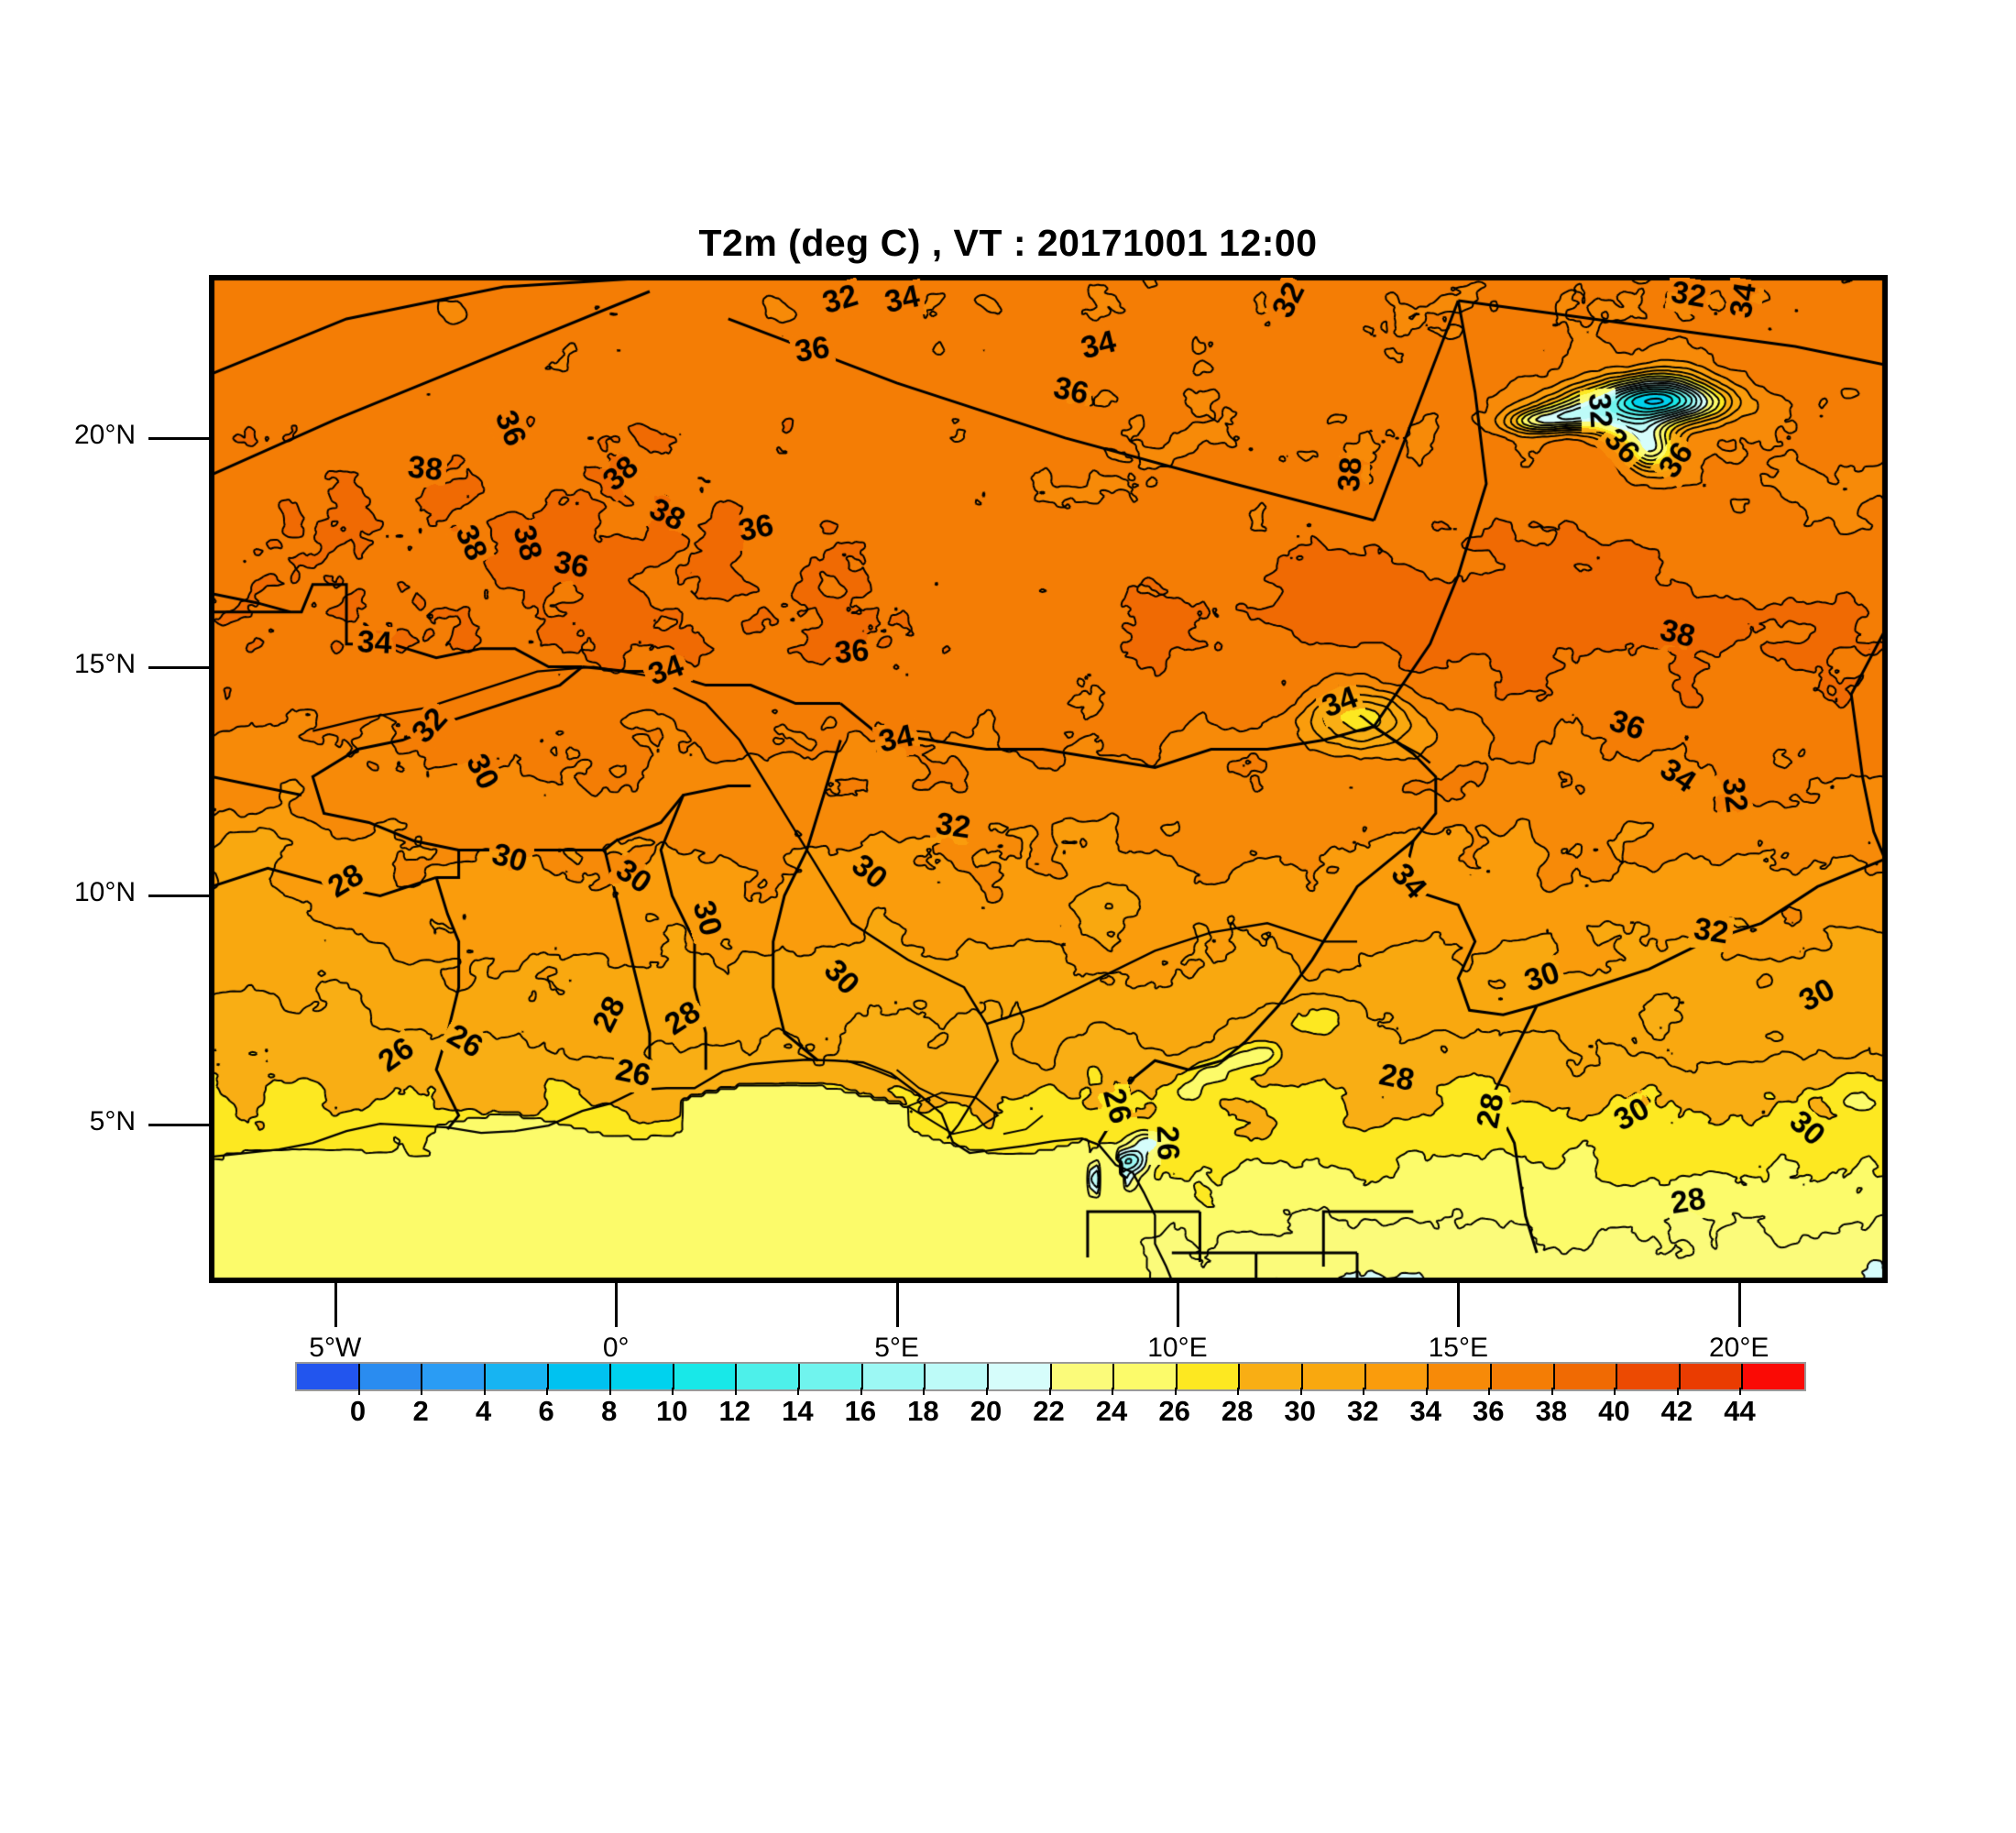 The height and width of the screenshot is (1833, 2016). Describe the element at coordinates (112, 1121) in the screenshot. I see `y-tick-label-0: 5°N` at that location.